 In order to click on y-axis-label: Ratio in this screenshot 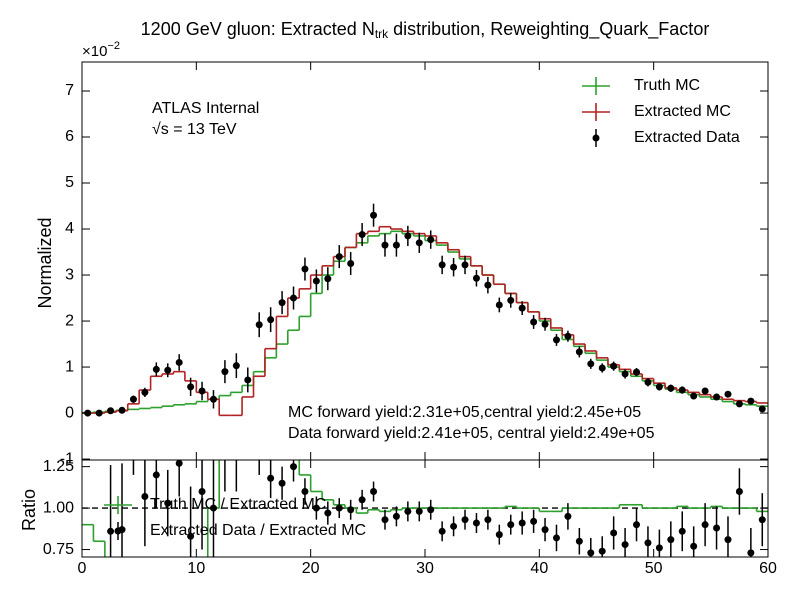, I will do `click(29, 510)`.